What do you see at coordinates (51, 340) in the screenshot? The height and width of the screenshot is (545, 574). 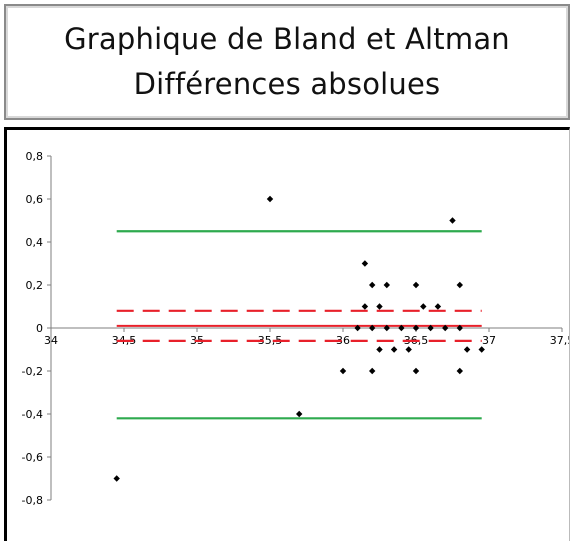 I see `x-tick-label: 34` at bounding box center [51, 340].